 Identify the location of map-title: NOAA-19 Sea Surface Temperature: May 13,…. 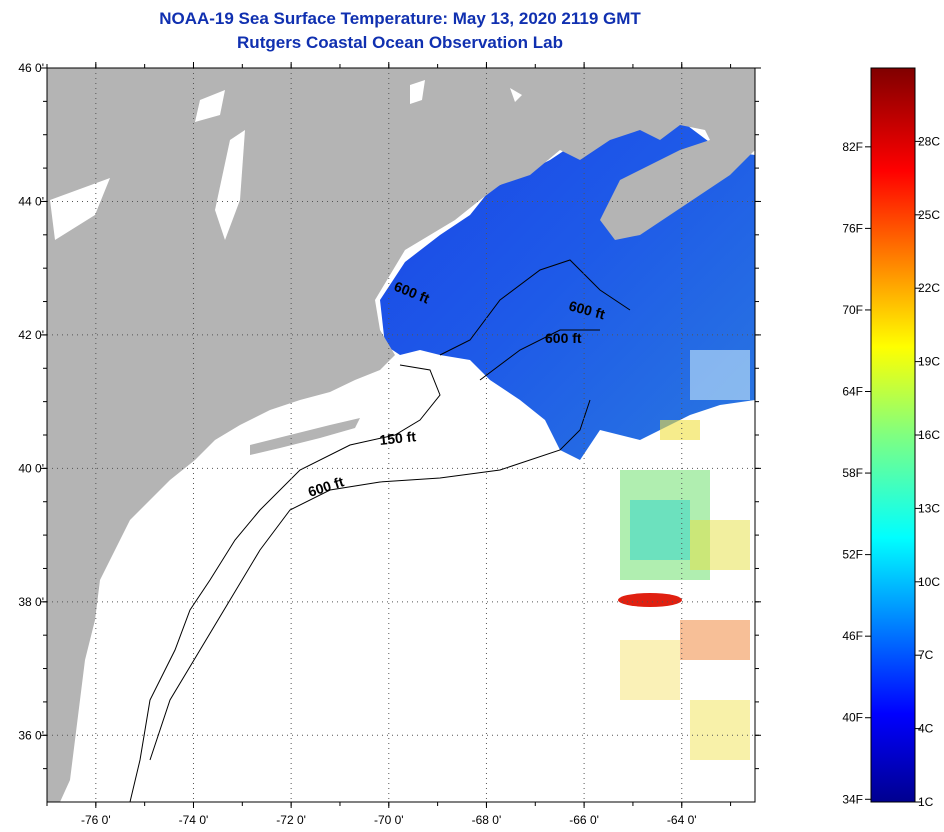
(400, 18).